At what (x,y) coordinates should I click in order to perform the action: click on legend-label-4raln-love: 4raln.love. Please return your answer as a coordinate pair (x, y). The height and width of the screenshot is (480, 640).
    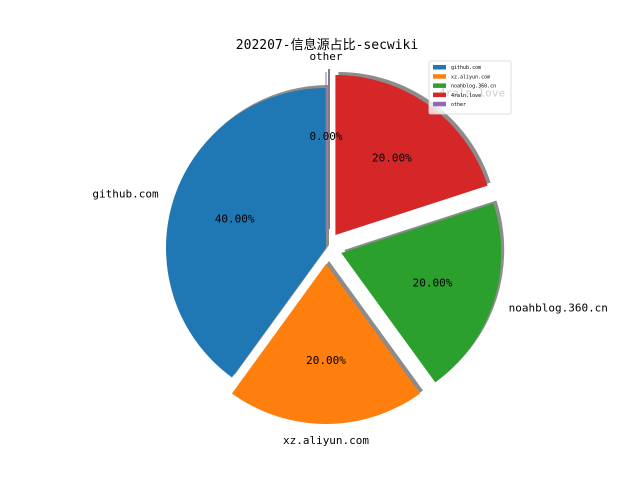
    Looking at the image, I should click on (466, 96).